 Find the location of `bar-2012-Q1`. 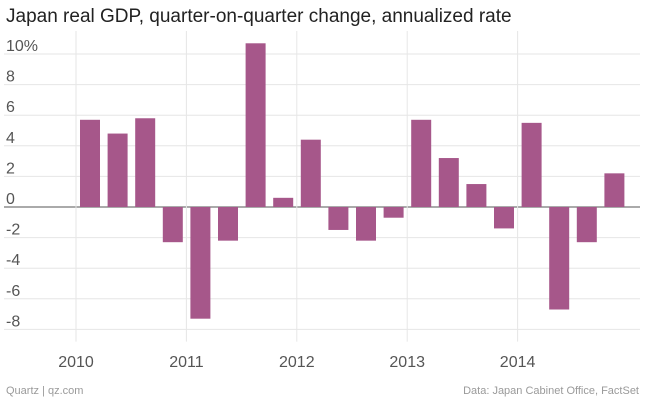

bar-2012-Q1 is located at coordinates (310, 173).